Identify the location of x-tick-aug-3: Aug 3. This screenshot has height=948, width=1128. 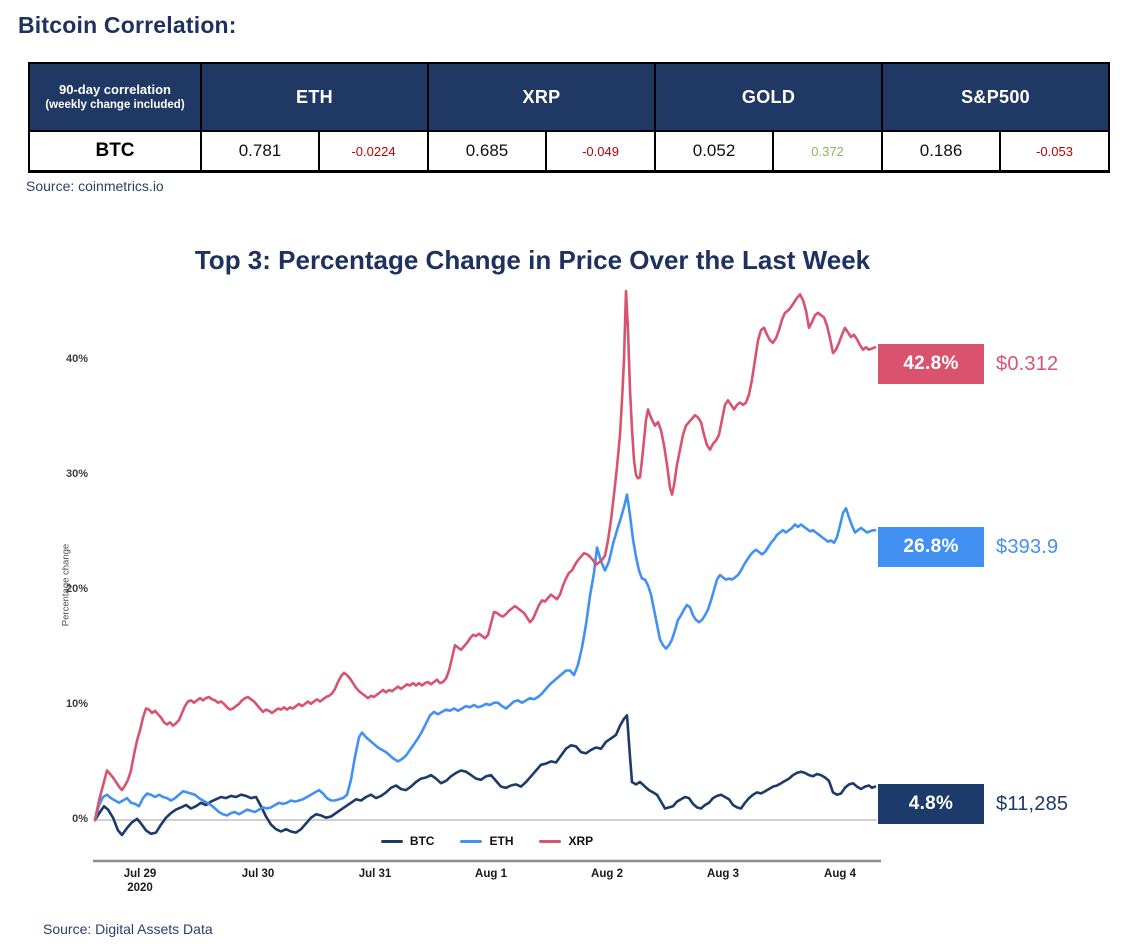
(723, 874).